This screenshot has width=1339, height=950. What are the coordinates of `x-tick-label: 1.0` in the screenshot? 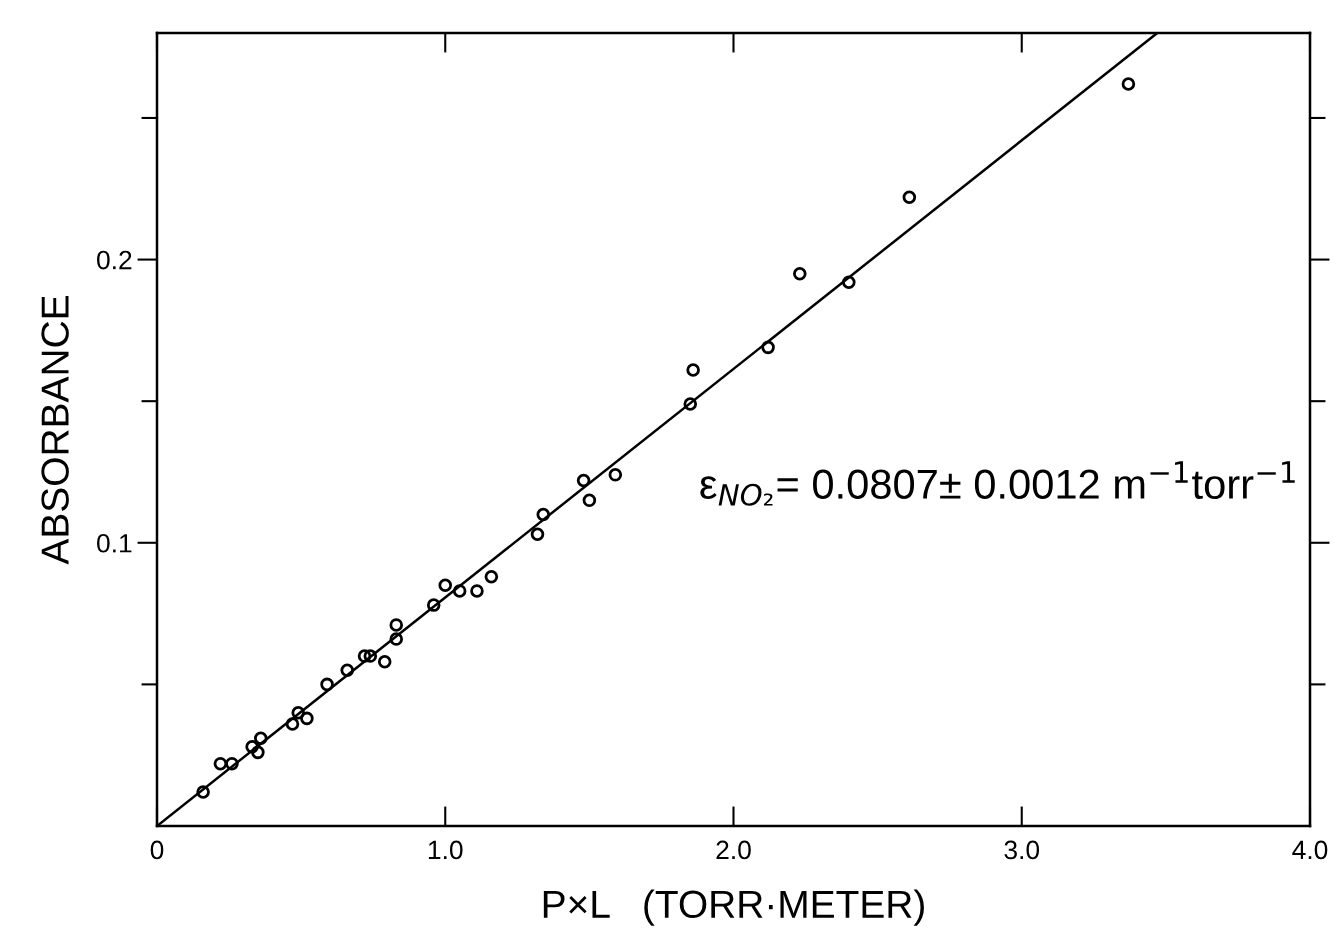 It's located at (445, 850).